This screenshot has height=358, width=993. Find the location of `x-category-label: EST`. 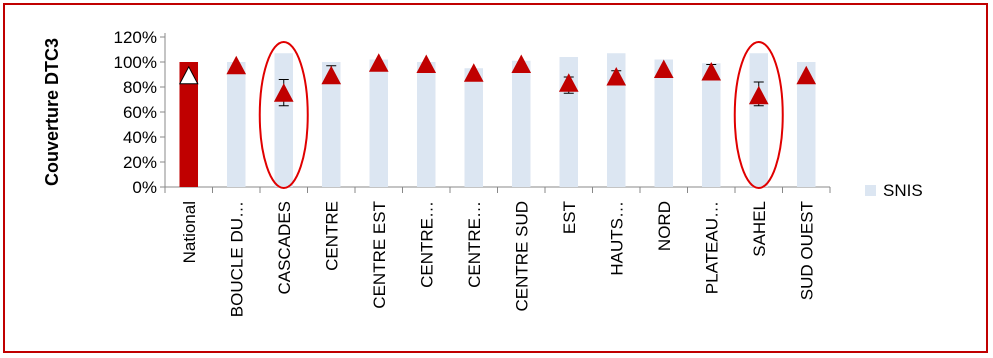

x-category-label: EST is located at coordinates (569, 217).